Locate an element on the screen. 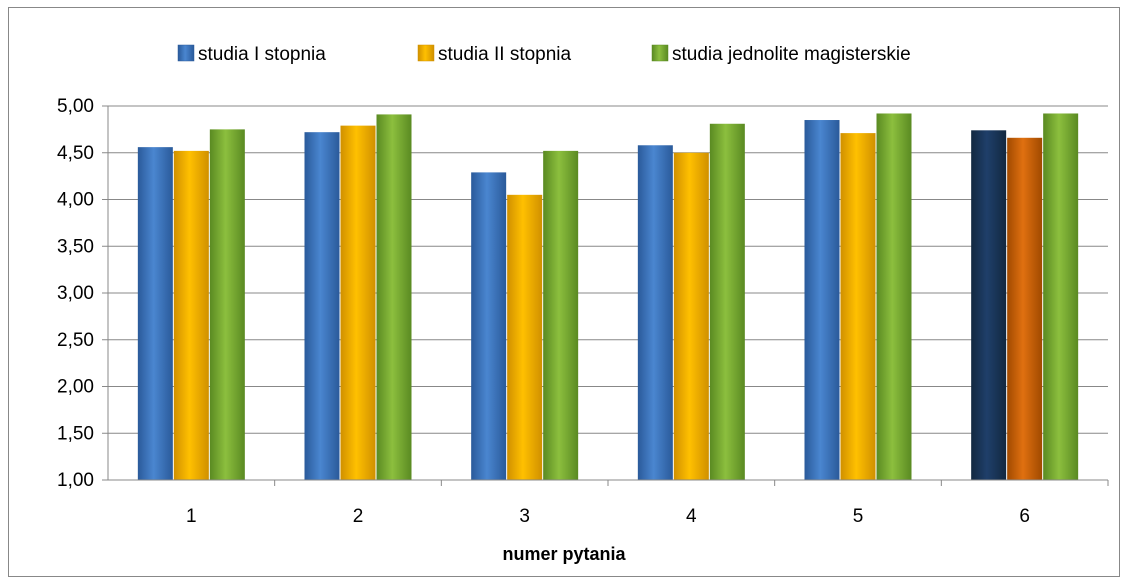 This screenshot has height=579, width=1128. bar-2-q6 is located at coordinates (1025, 309).